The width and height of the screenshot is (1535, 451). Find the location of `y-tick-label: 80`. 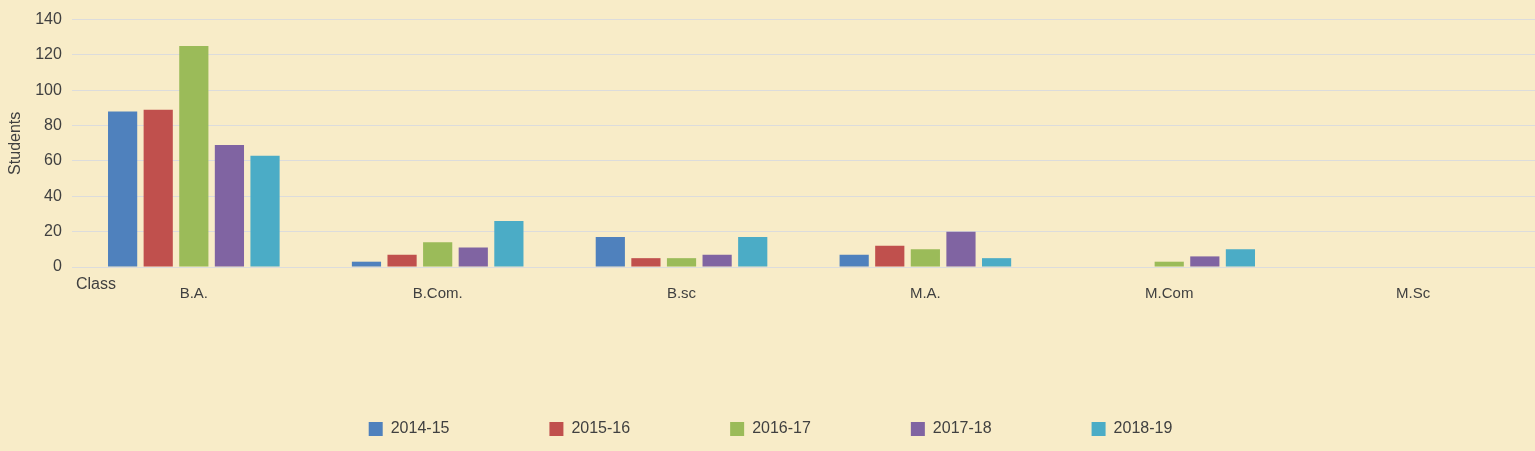

y-tick-label: 80 is located at coordinates (53, 125).